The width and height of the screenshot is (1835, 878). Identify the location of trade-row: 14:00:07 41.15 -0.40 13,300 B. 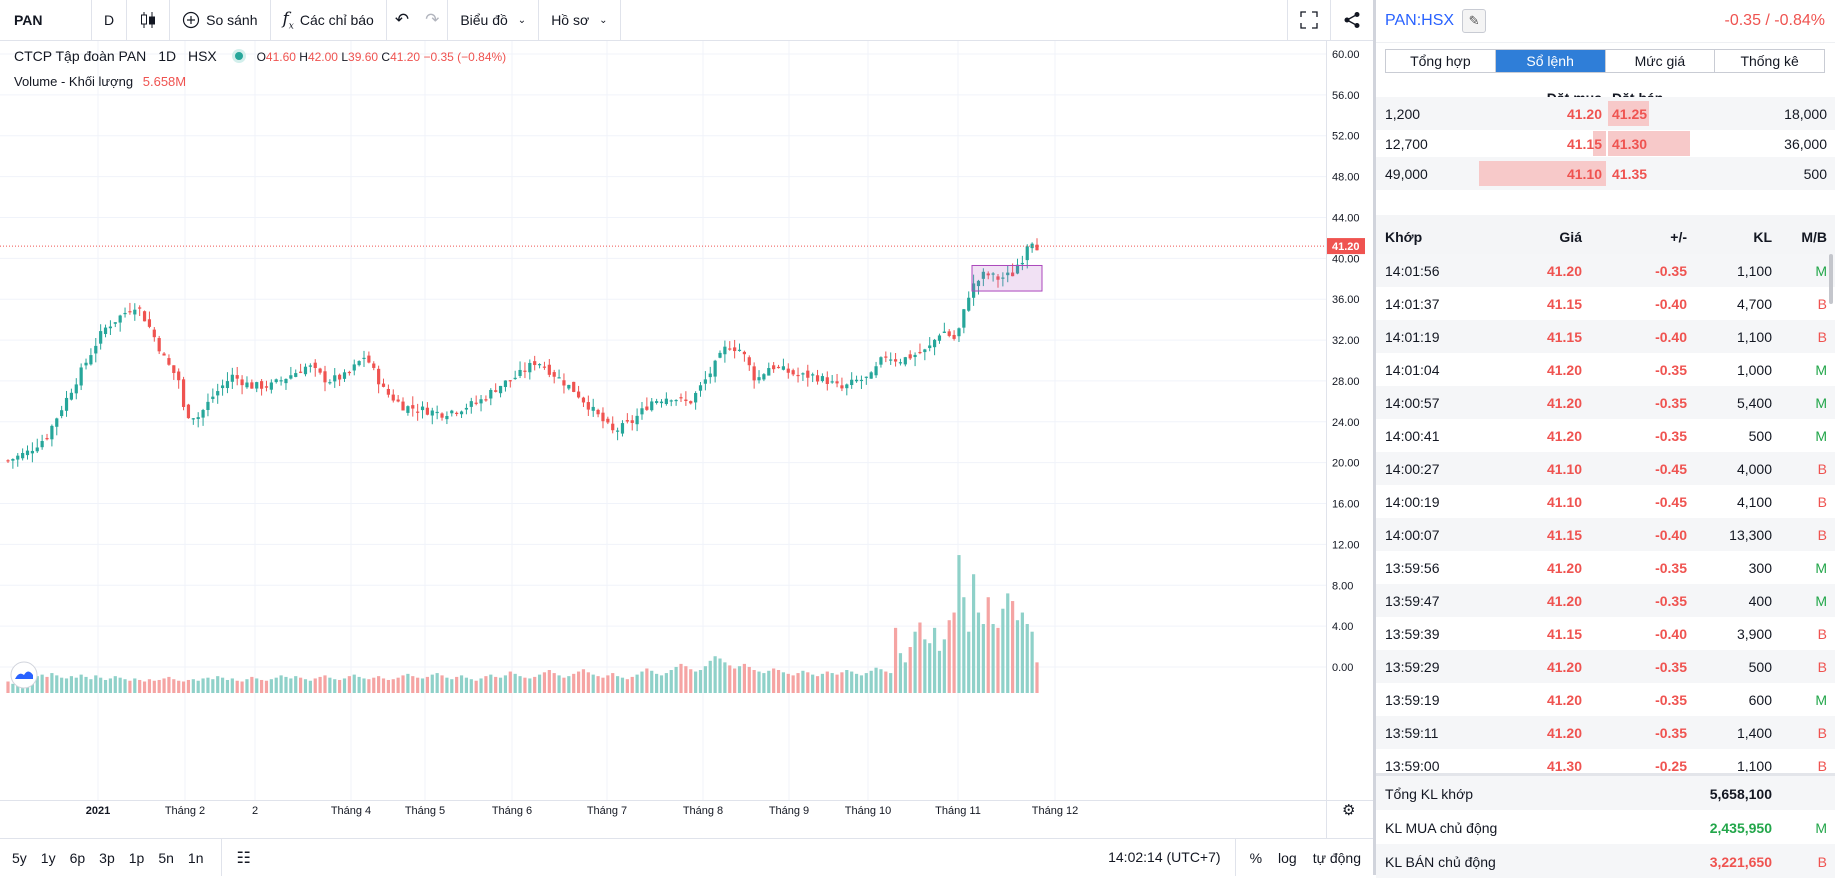
(1605, 534).